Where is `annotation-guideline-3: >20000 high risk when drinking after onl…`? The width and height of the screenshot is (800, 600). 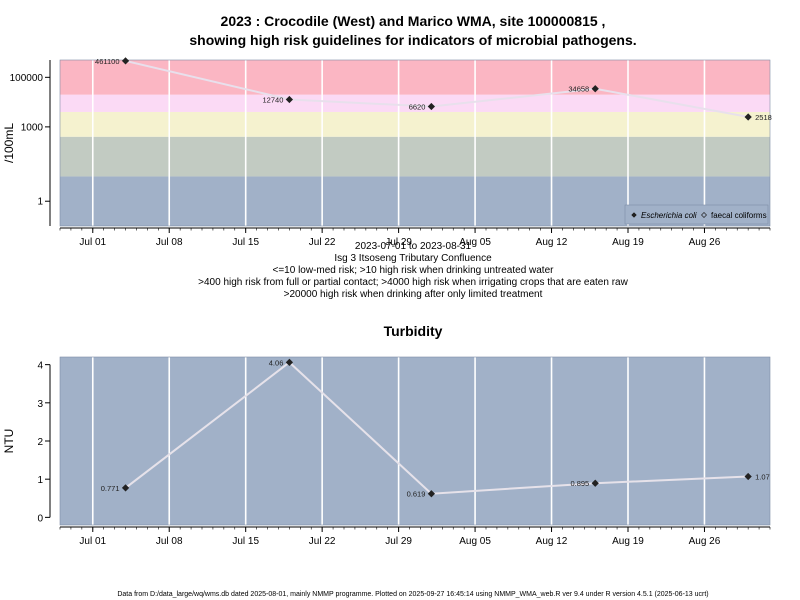
annotation-guideline-3: >20000 high risk when drinking after onl… is located at coordinates (413, 294).